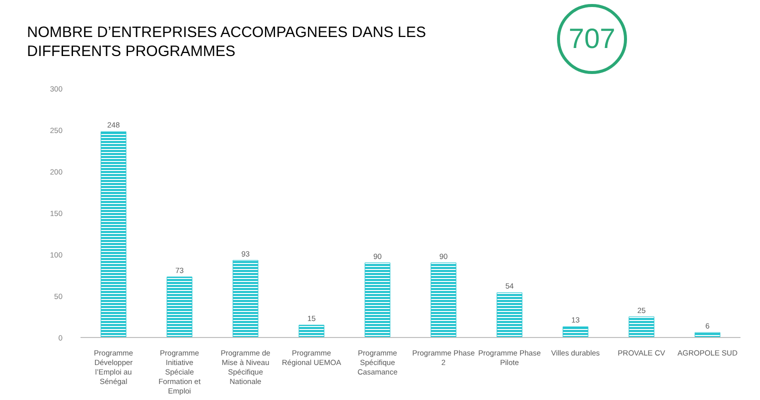 The height and width of the screenshot is (400, 760). I want to click on chart-title: NOMBRE D’ENTREPRISES ACCOMPAGNEES DANS LES DIFFERENTS PROGRAMMES, so click(227, 42).